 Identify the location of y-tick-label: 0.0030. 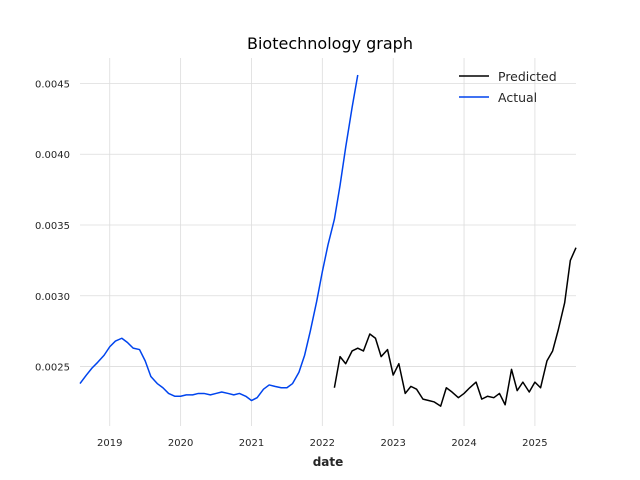
(52, 297).